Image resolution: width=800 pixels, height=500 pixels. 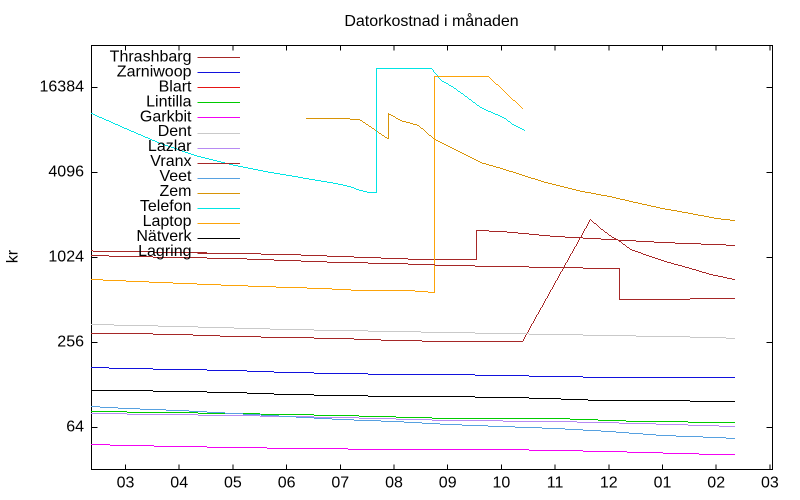 I want to click on svg-text: Zem, so click(x=176, y=191).